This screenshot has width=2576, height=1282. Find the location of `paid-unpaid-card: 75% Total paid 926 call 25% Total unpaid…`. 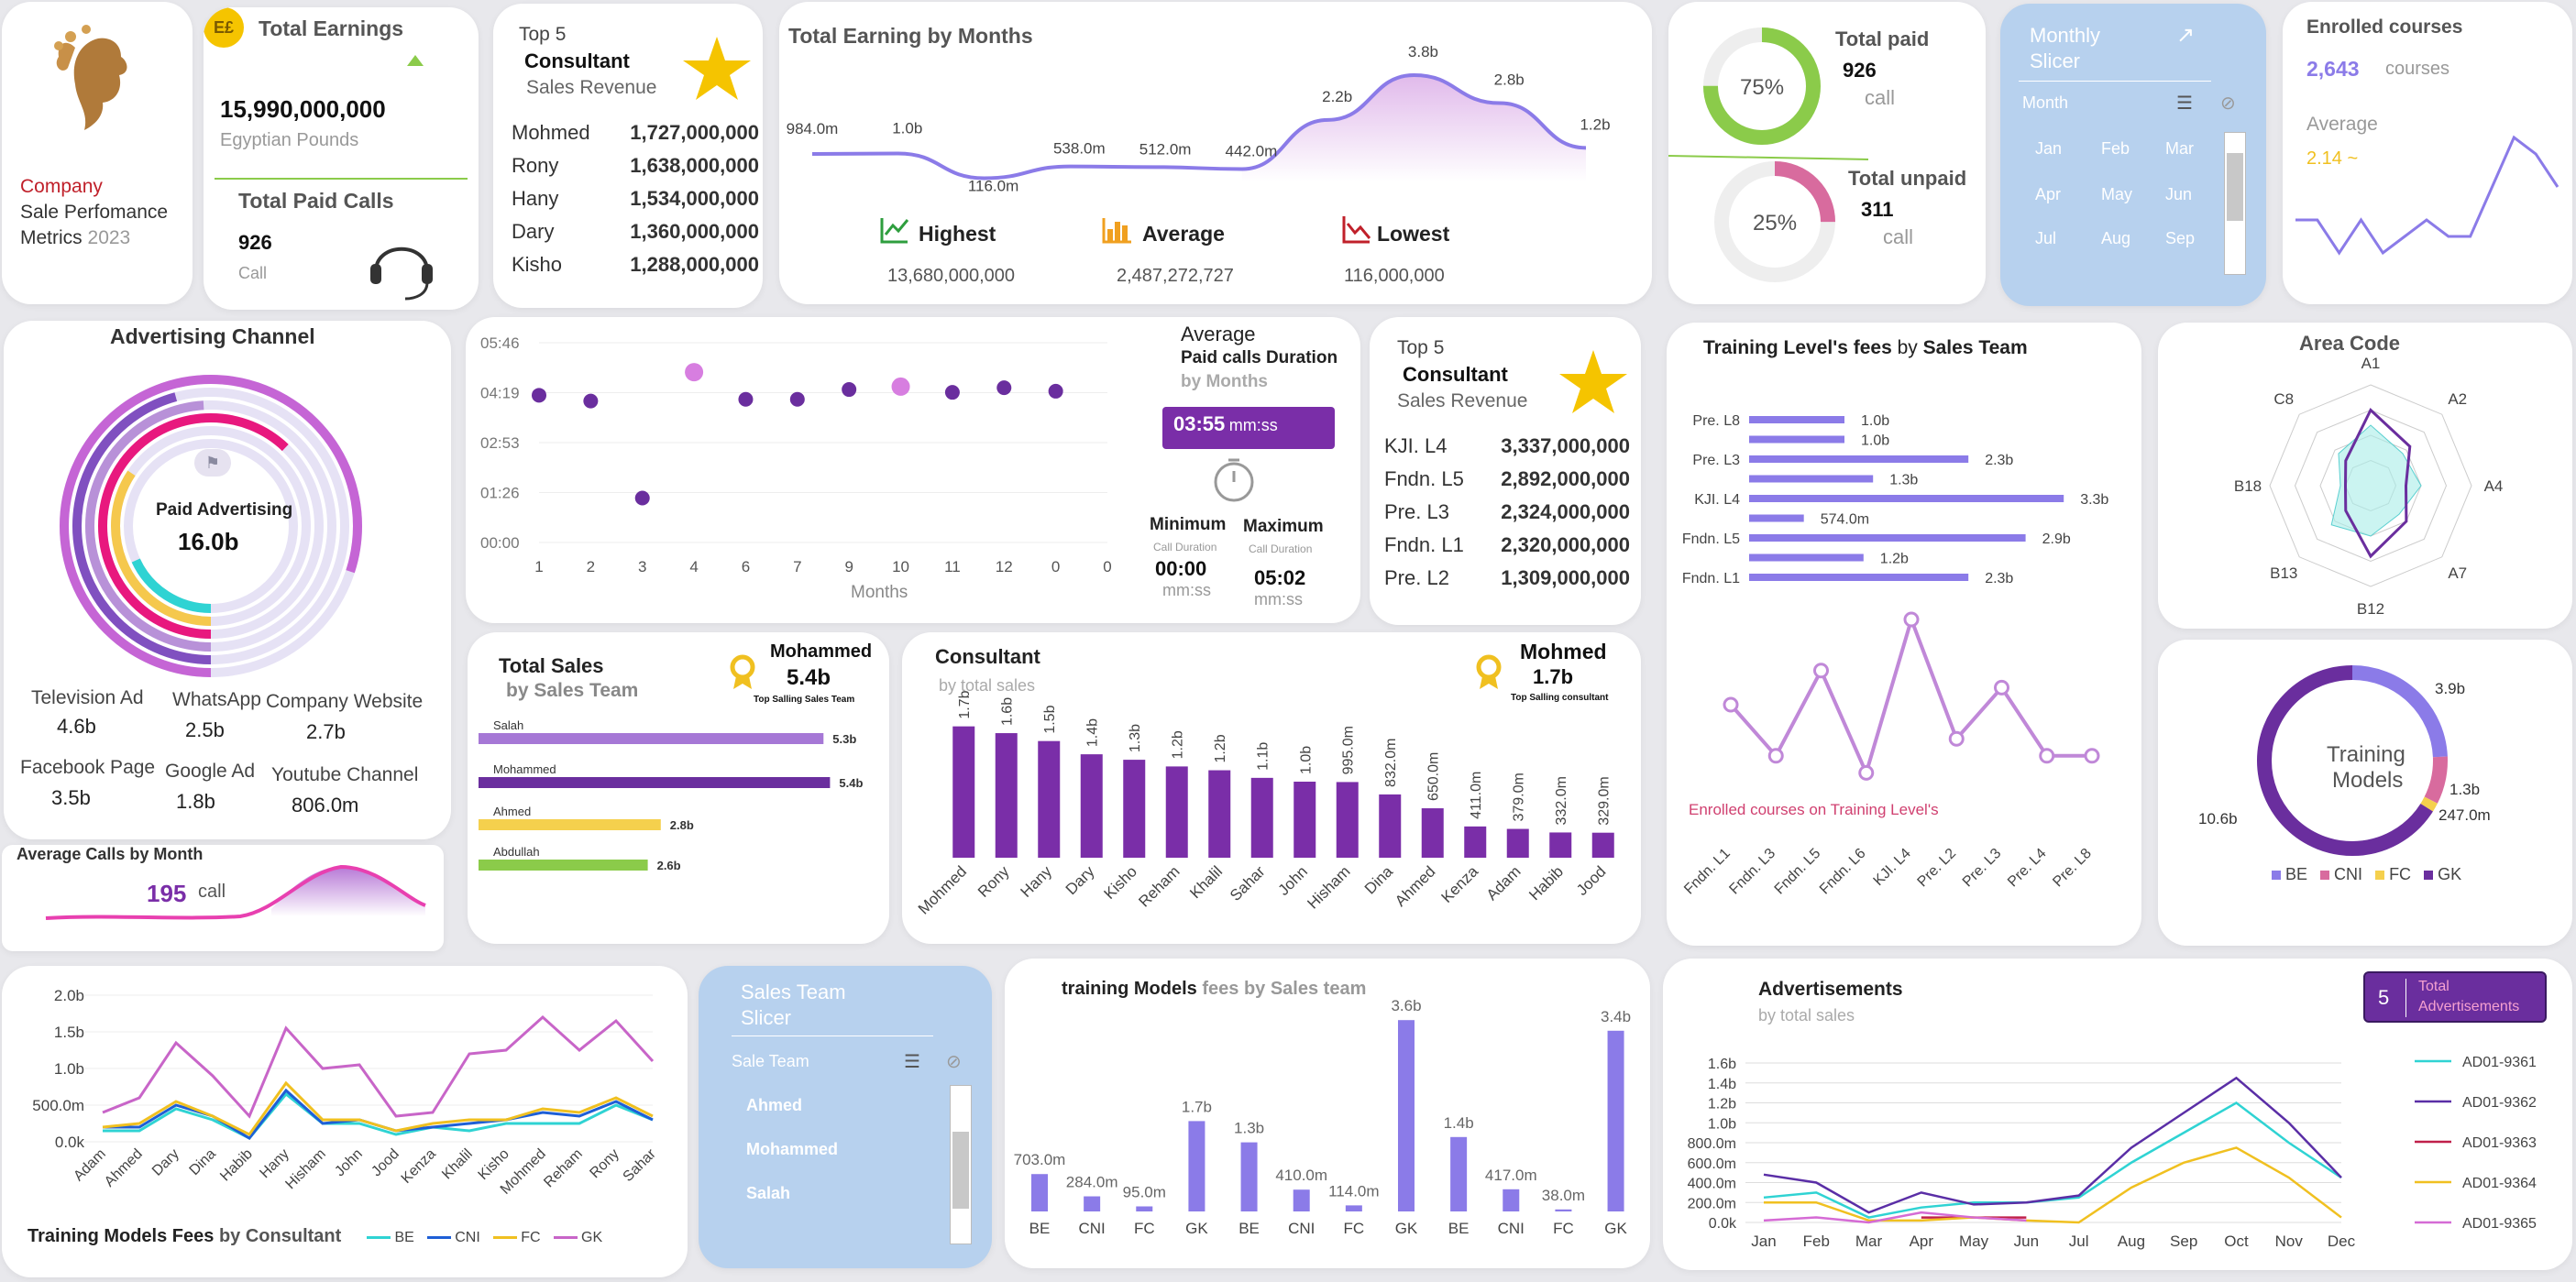

paid-unpaid-card: 75% Total paid 926 call 25% Total unpaid… is located at coordinates (1827, 153).